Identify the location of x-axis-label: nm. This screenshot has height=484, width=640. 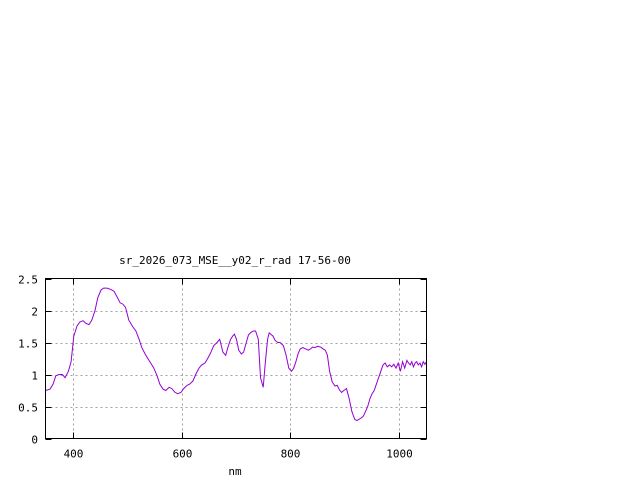
(235, 471).